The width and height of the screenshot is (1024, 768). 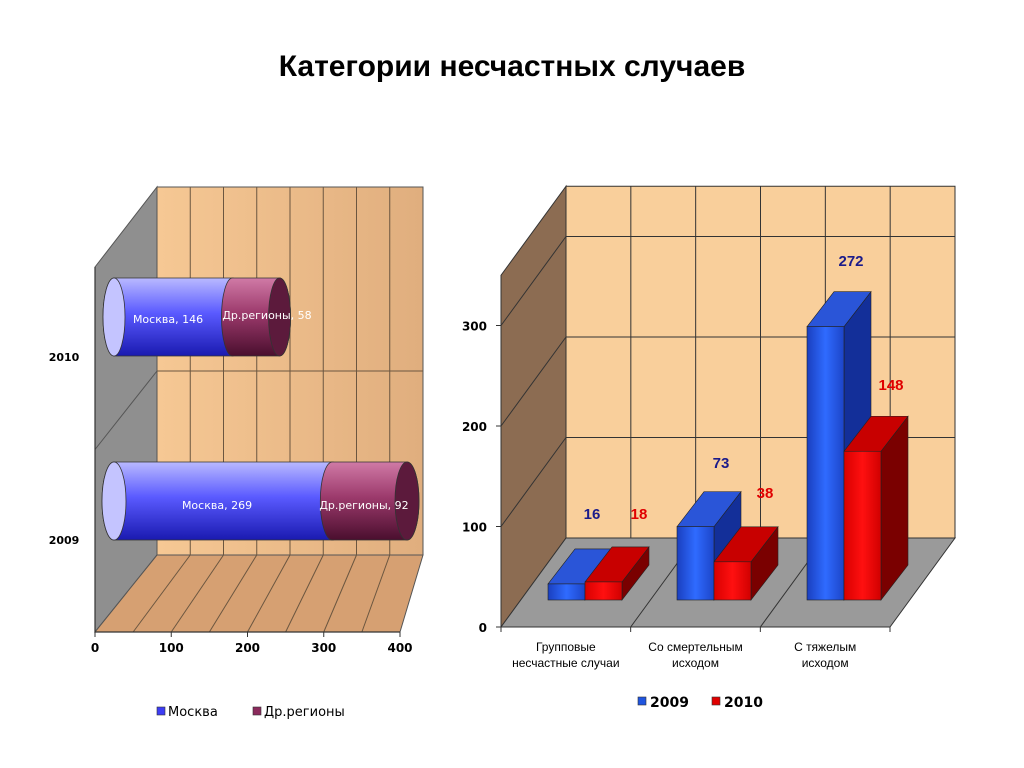 I want to click on x-tick-label: 100, so click(x=171, y=648).